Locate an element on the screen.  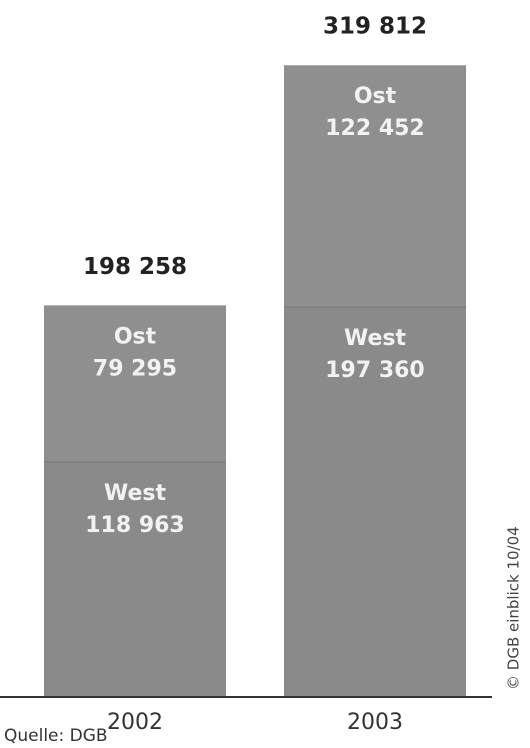
total-label: 198 258 is located at coordinates (135, 267).